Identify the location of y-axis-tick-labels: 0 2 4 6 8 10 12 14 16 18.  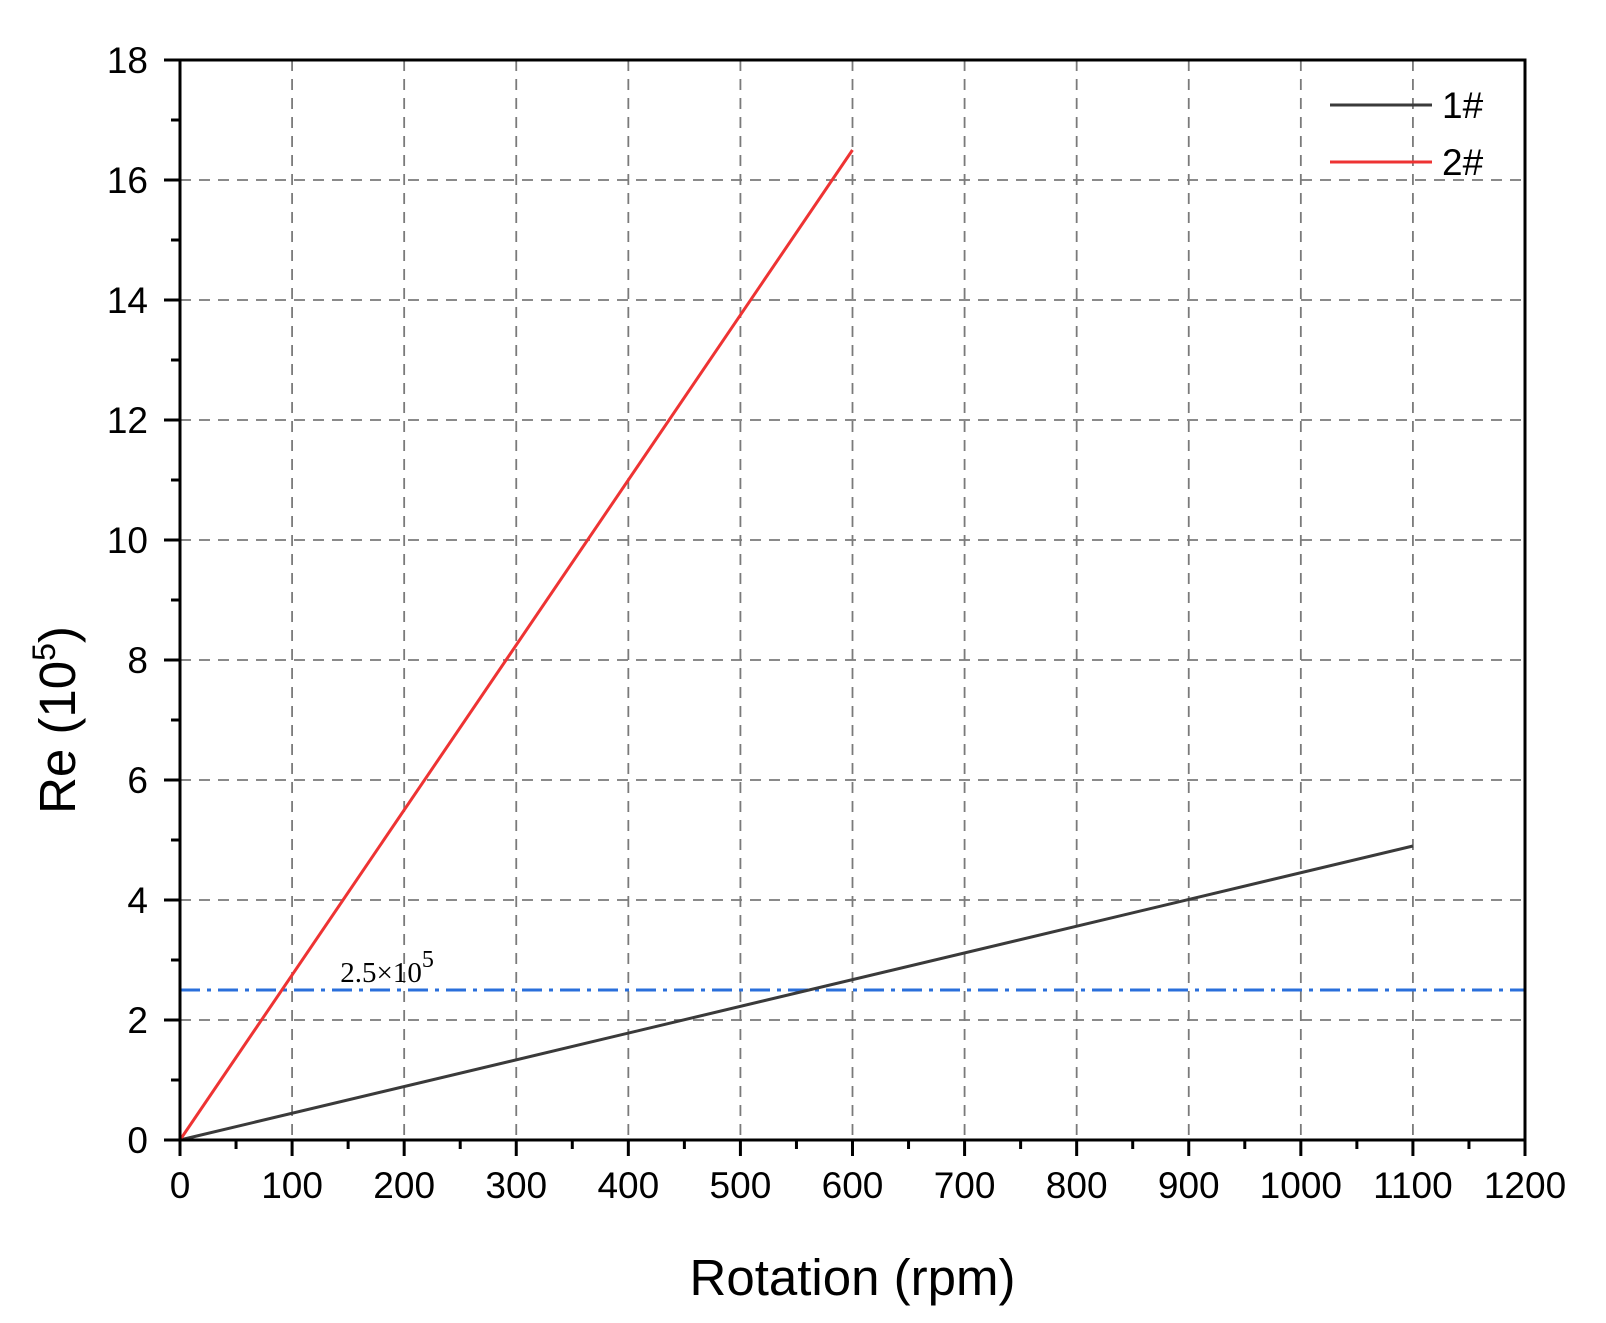
(127, 600).